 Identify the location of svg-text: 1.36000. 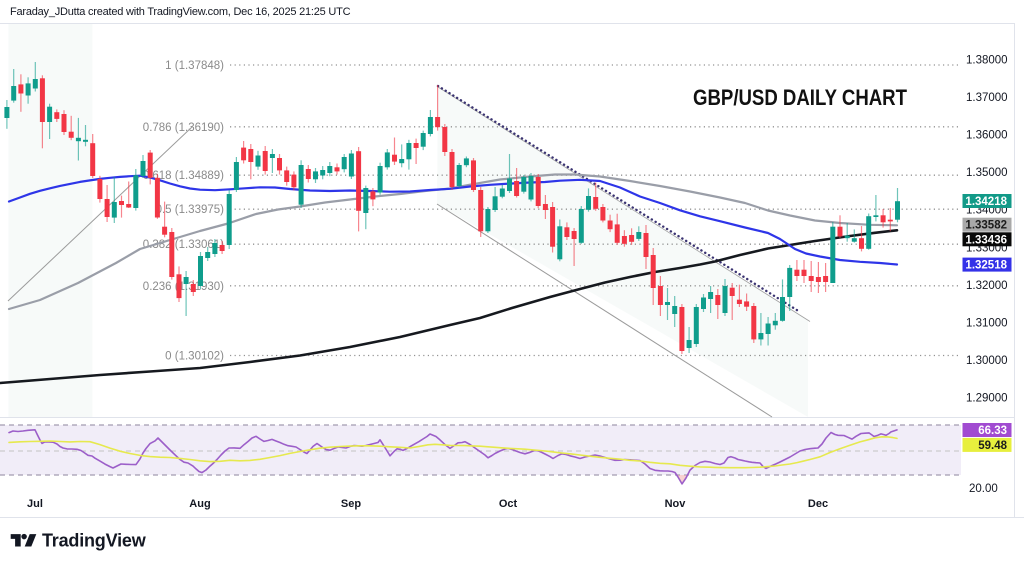
(987, 136).